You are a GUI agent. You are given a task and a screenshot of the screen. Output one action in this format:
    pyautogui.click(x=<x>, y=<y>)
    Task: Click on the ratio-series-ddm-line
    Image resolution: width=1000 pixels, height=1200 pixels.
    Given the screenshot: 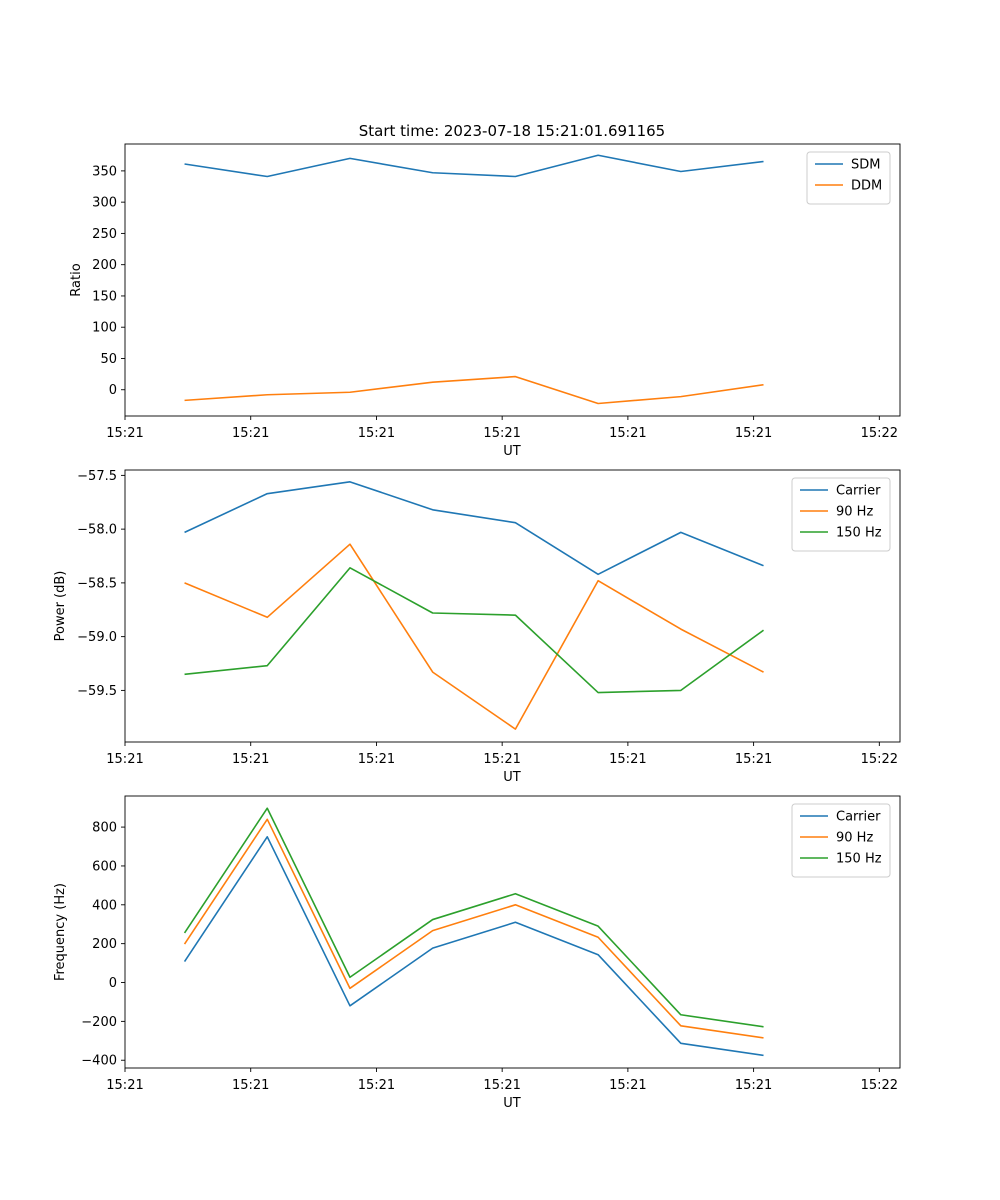 What is the action you would take?
    pyautogui.click(x=474, y=390)
    